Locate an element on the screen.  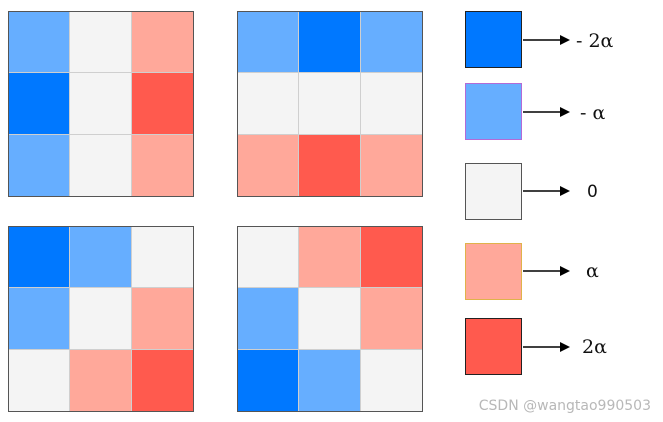
legend-label-minus-2alpha: - 2α is located at coordinates (595, 41).